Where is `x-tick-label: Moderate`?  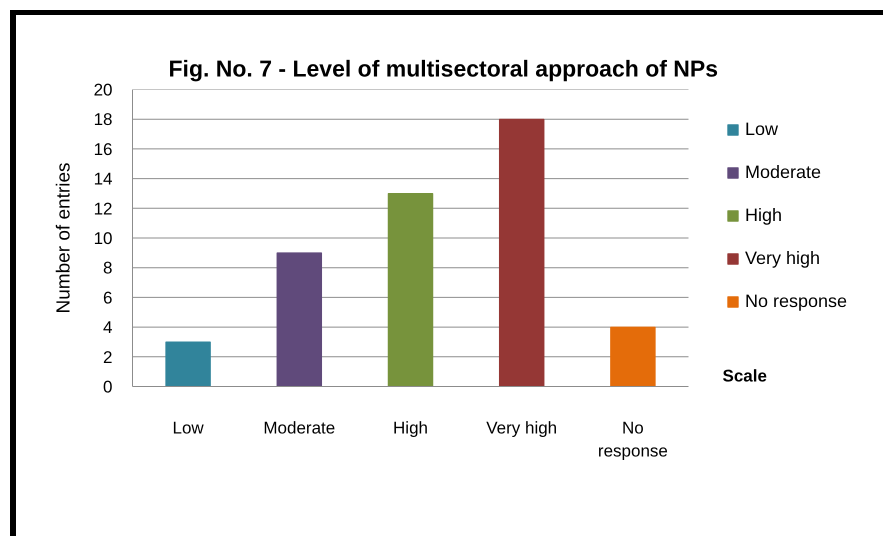
x-tick-label: Moderate is located at coordinates (299, 428).